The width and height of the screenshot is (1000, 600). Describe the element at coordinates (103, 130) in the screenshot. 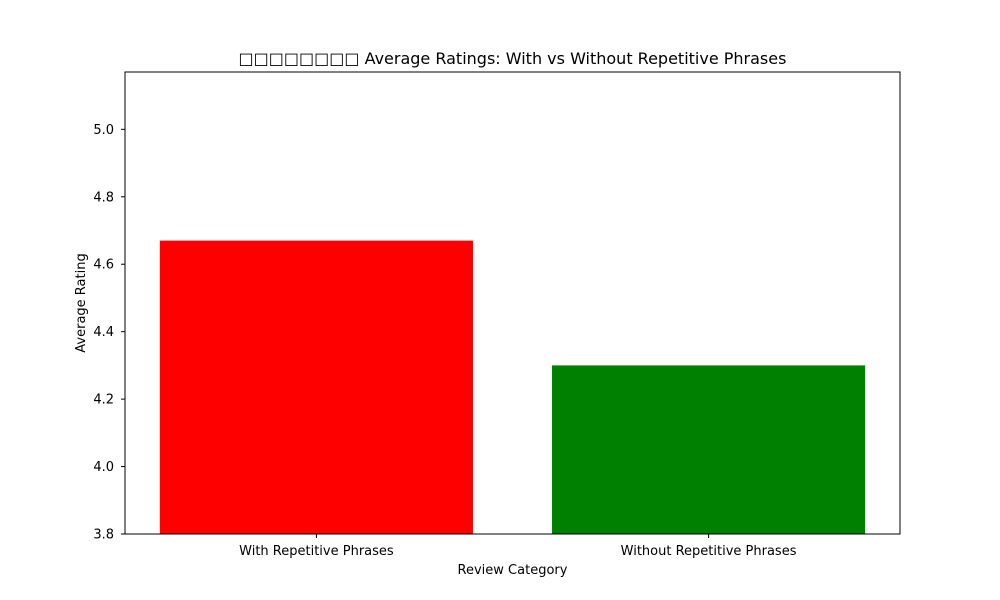

I see `y-tick-label: 5.0` at that location.